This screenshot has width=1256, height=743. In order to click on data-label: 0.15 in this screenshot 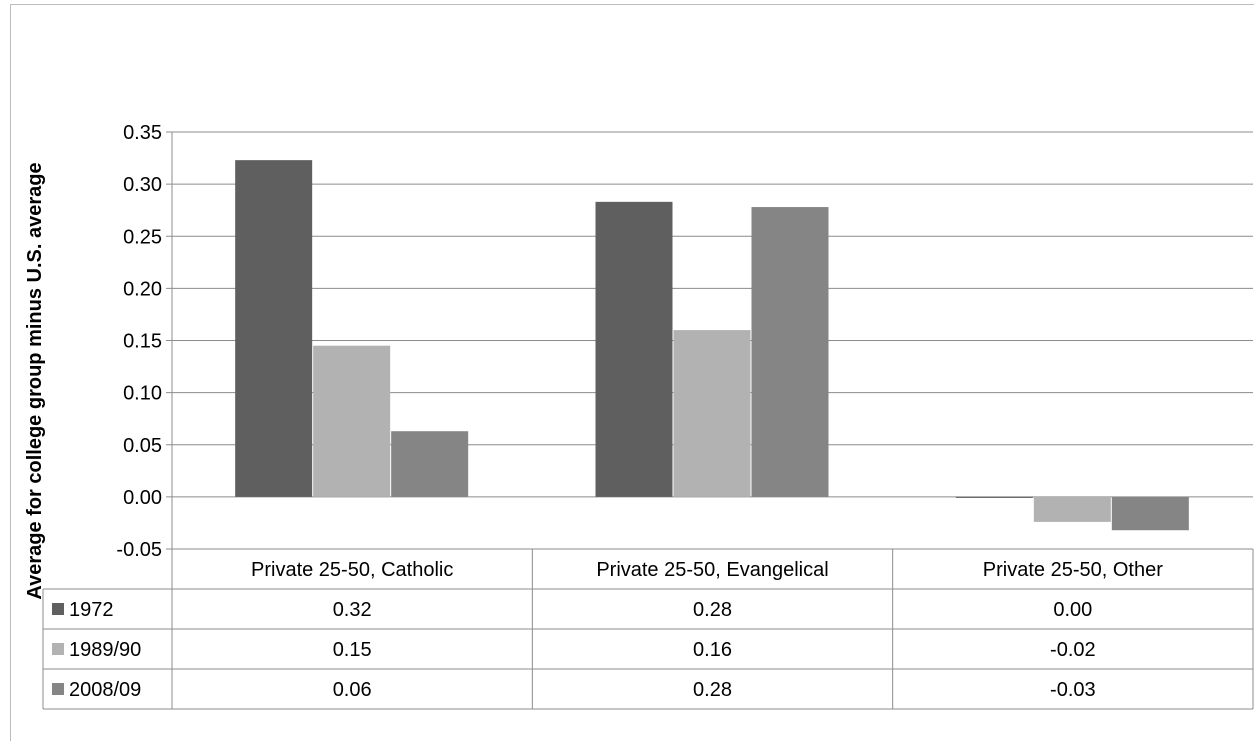, I will do `click(352, 650)`.